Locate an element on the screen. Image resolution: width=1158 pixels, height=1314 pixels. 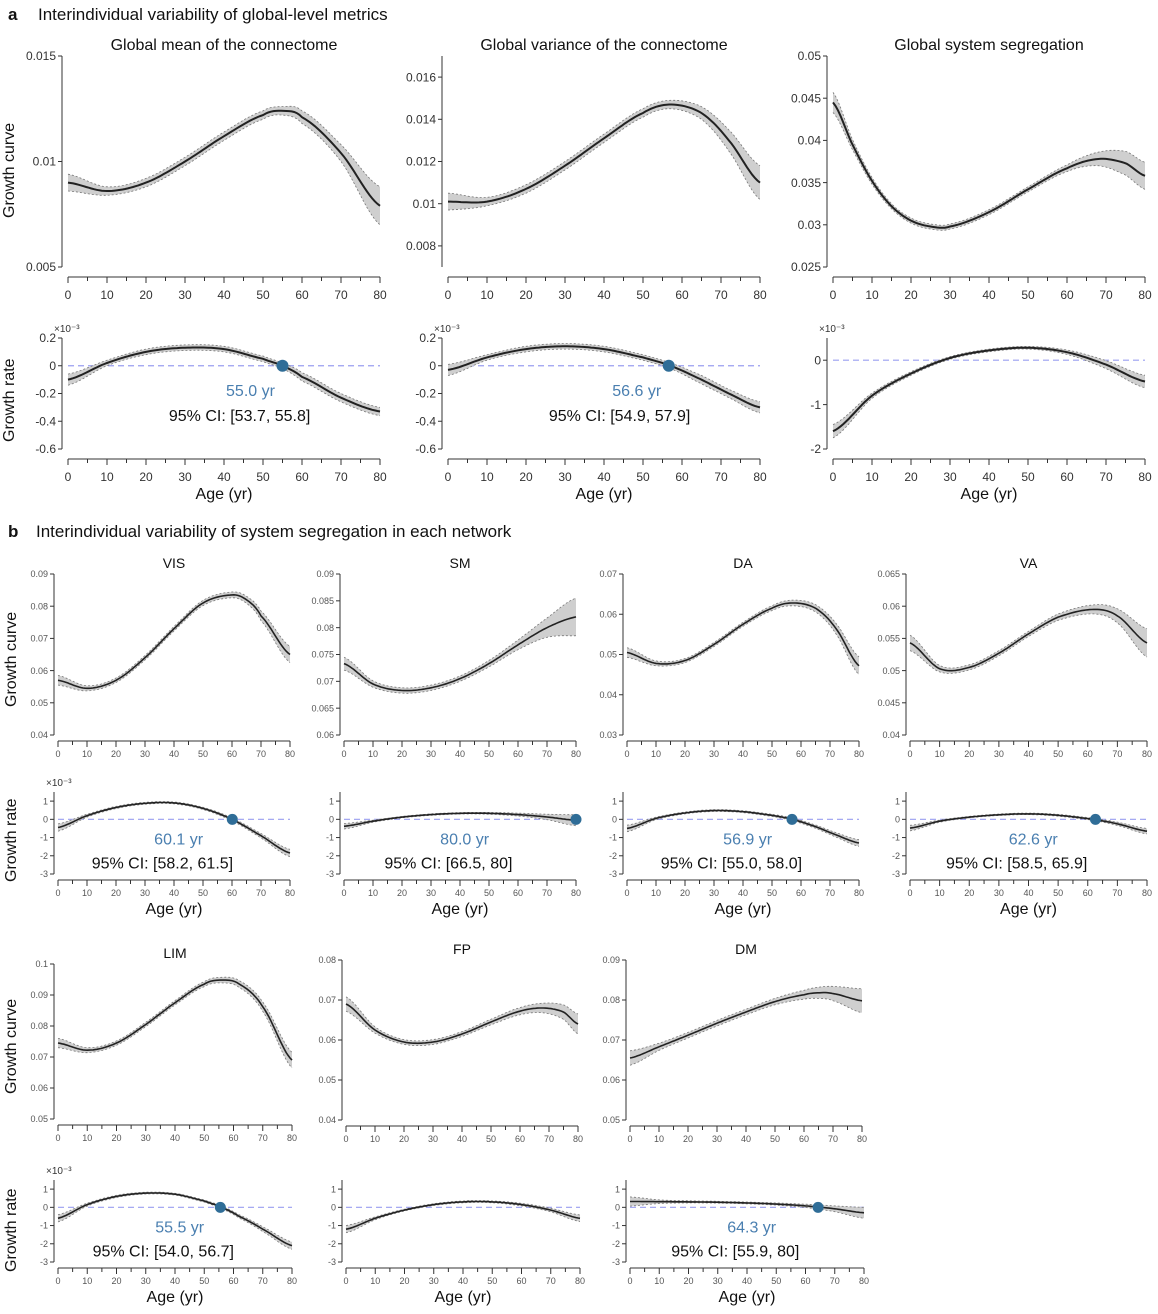
y-tick-label: 0.09 is located at coordinates (39, 995).